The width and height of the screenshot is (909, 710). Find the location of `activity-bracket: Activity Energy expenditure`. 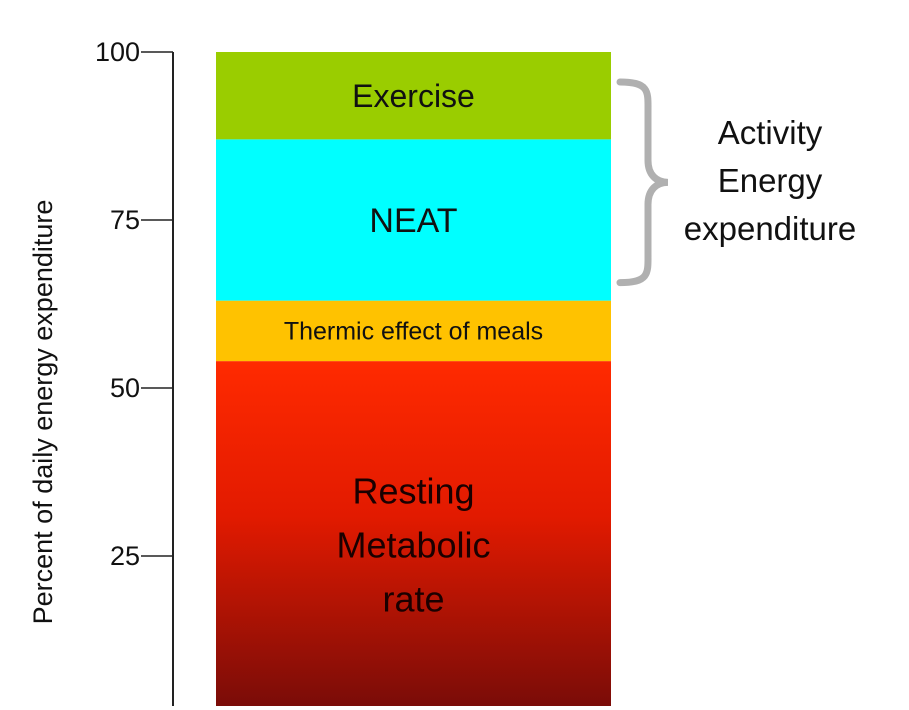

activity-bracket: Activity Energy expenditure is located at coordinates (736, 182).